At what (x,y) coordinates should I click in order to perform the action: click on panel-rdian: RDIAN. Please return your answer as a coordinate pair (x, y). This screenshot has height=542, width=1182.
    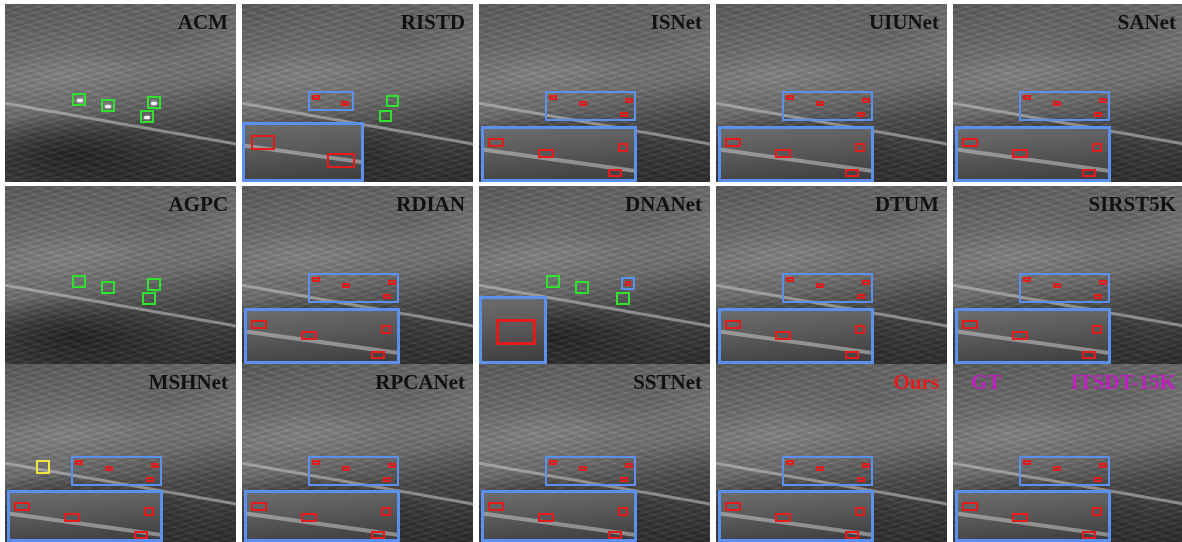
    Looking at the image, I should click on (357, 275).